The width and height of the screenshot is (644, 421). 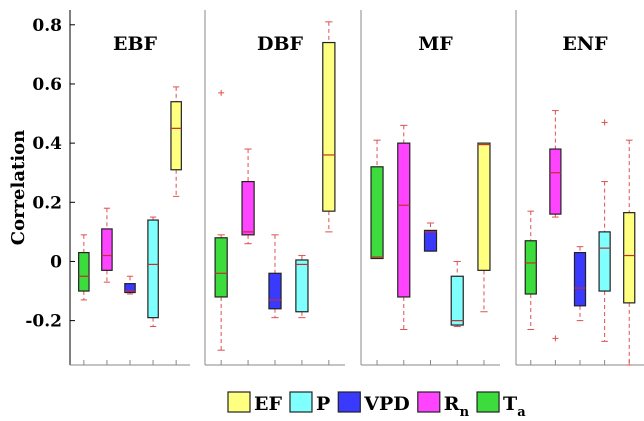 What do you see at coordinates (130, 199) in the screenshot?
I see `panel-ebf: EBF` at bounding box center [130, 199].